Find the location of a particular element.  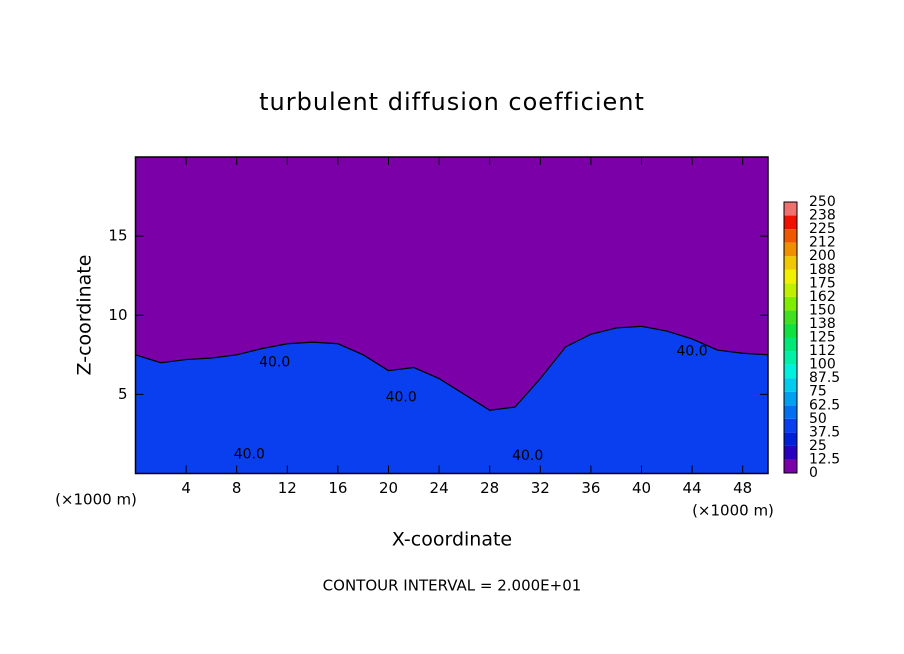

colorbar-label: 175 is located at coordinates (822, 283).